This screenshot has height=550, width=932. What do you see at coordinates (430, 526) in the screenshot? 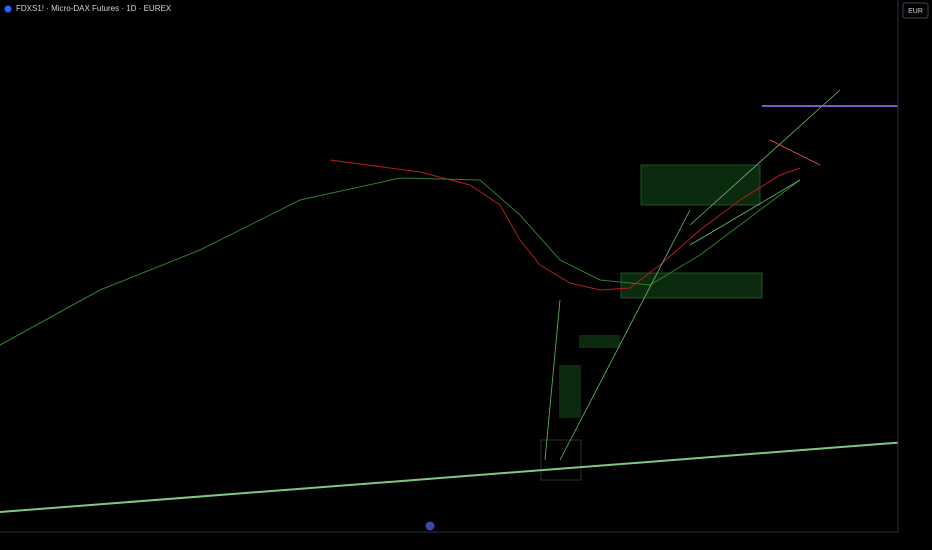
I see `event-icon` at bounding box center [430, 526].